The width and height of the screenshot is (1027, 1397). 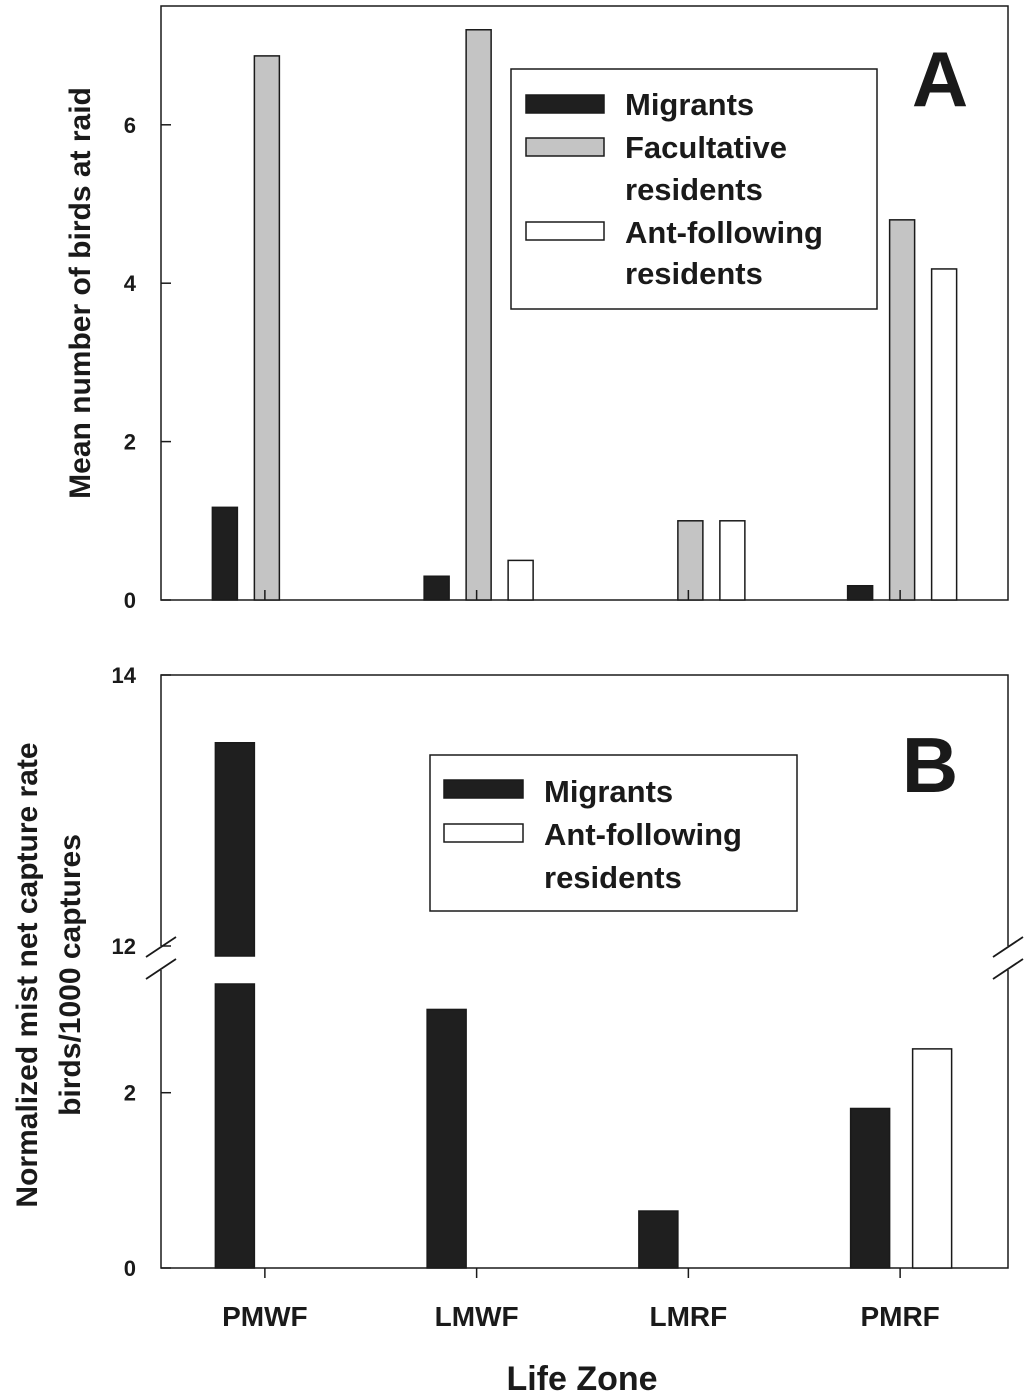 I want to click on x-tick-label-pmwf: PMWF, so click(x=265, y=1316).